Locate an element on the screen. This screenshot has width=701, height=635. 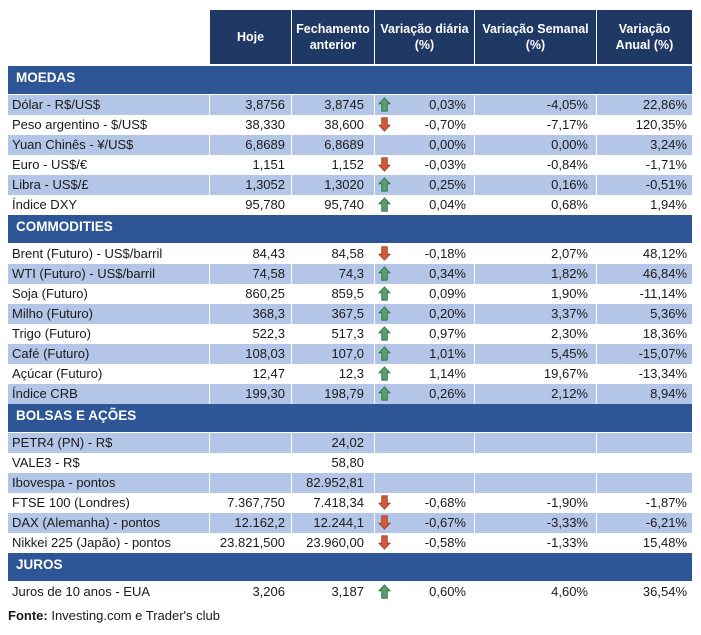
daily-change-value: -0,70% is located at coordinates (425, 125).